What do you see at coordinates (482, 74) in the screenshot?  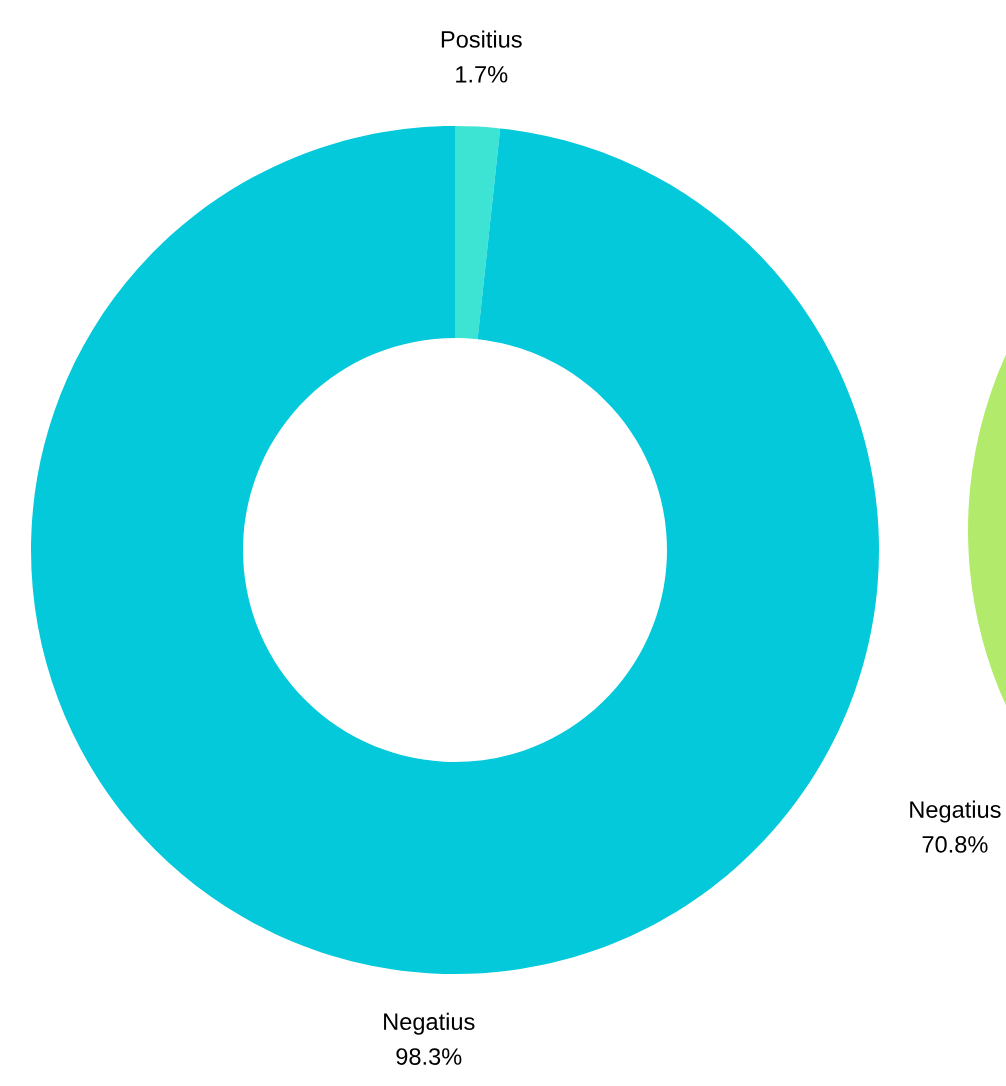 I see `data-label: 1.7%` at bounding box center [482, 74].